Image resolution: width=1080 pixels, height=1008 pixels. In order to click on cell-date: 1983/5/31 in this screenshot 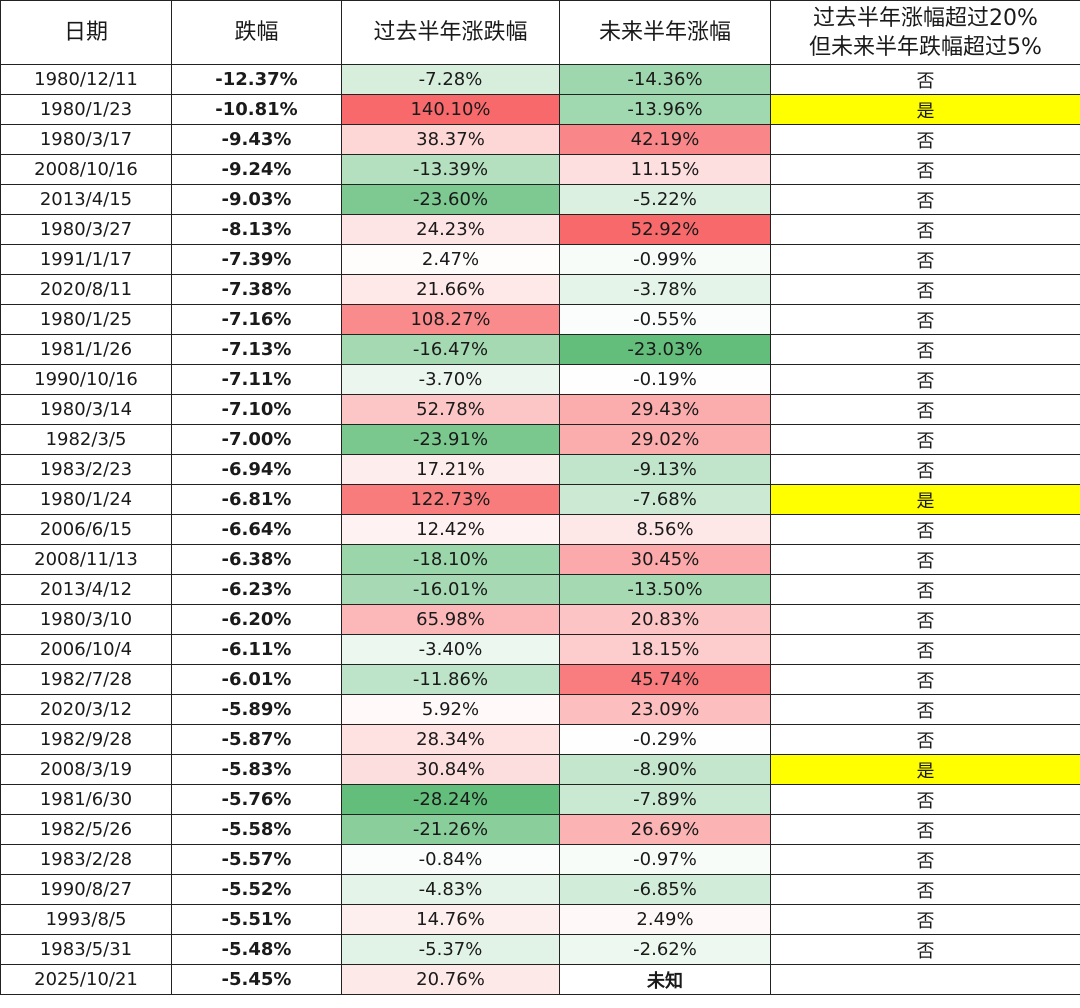, I will do `click(86, 949)`.